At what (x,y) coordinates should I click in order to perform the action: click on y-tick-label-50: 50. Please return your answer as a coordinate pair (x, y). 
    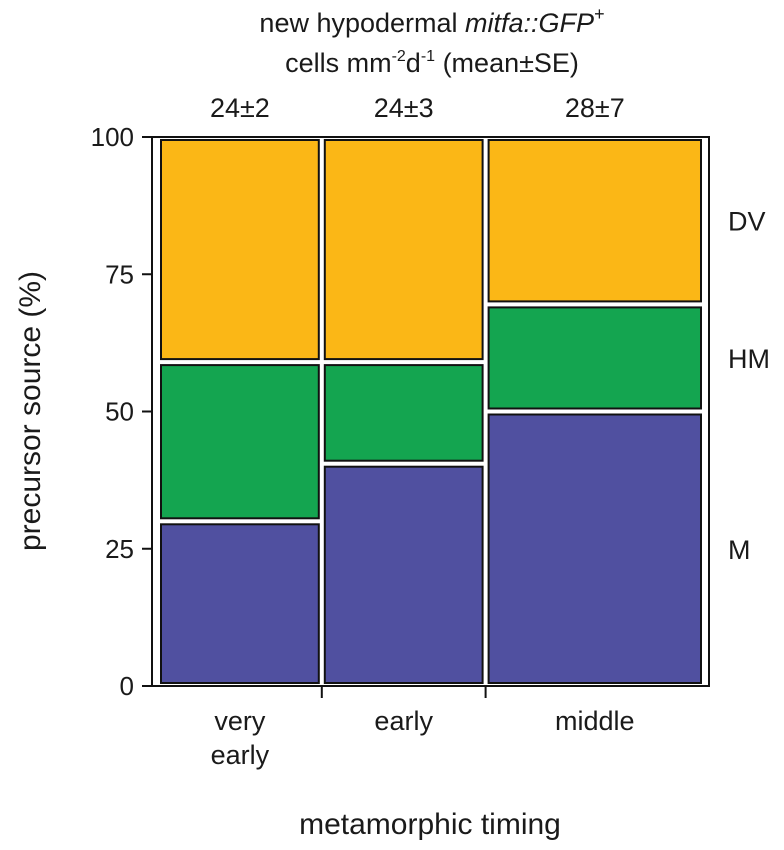
    Looking at the image, I should click on (119, 412).